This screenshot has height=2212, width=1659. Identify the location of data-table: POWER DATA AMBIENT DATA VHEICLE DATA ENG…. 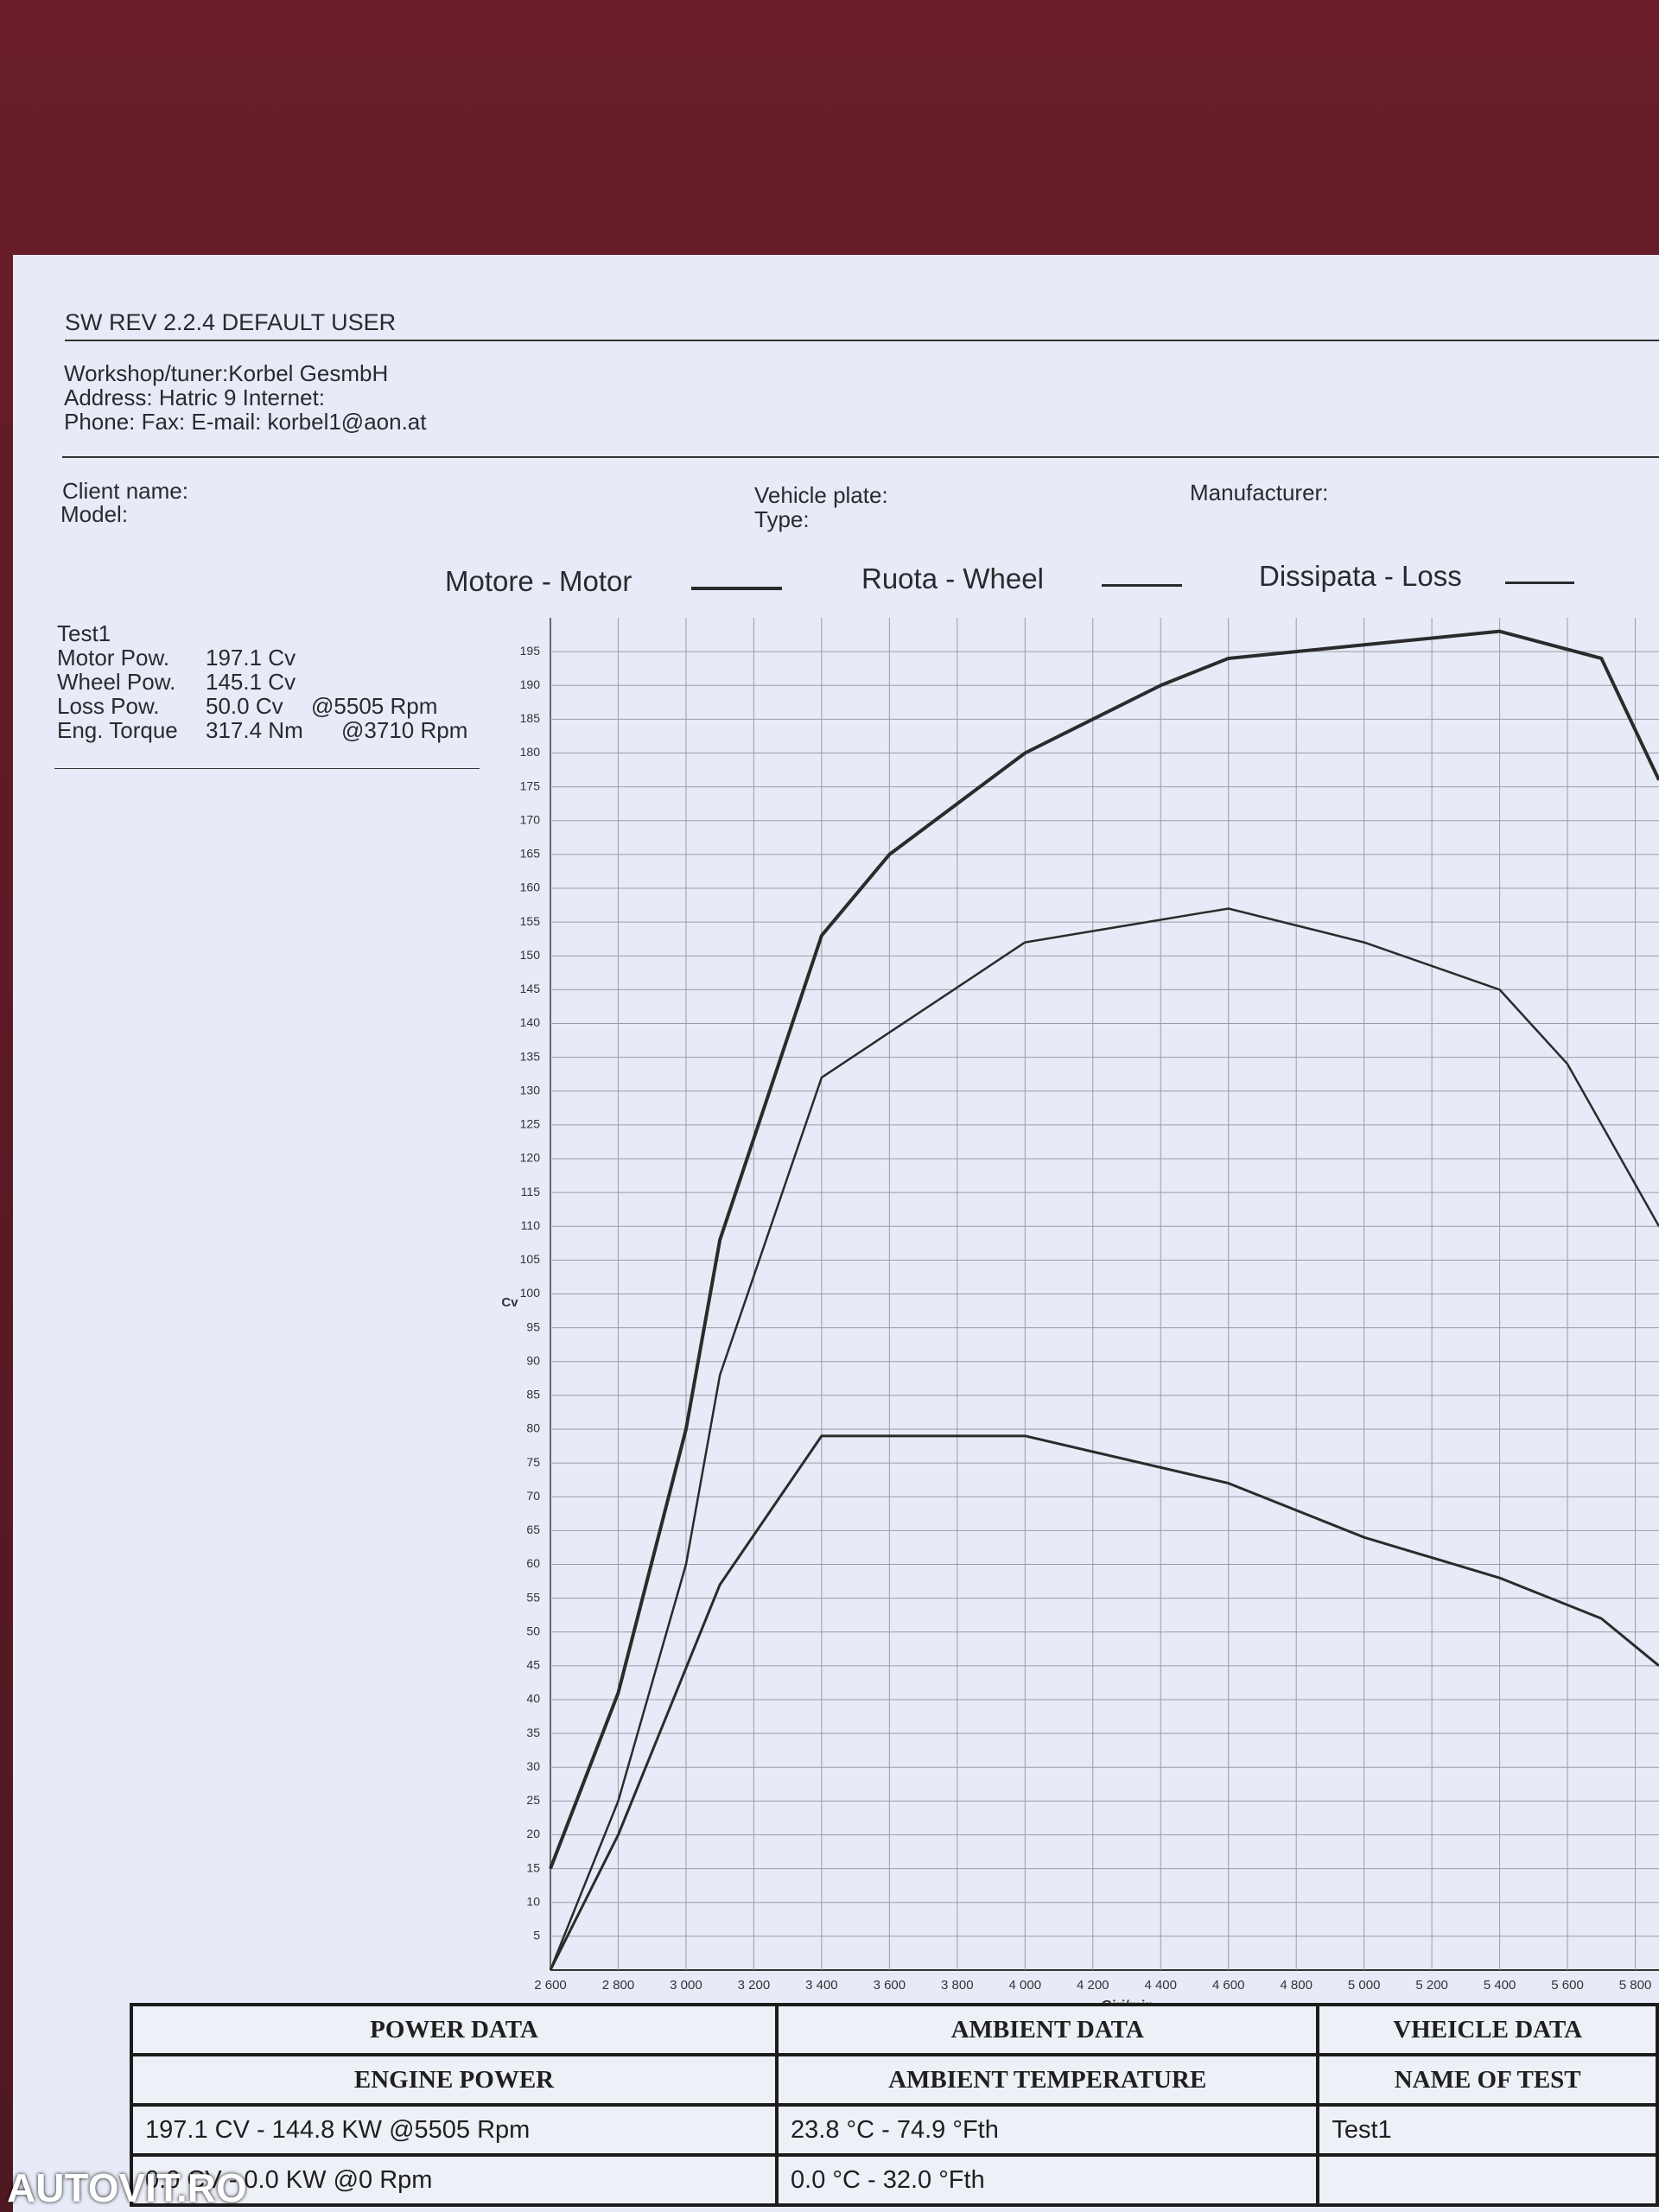
(894, 2105).